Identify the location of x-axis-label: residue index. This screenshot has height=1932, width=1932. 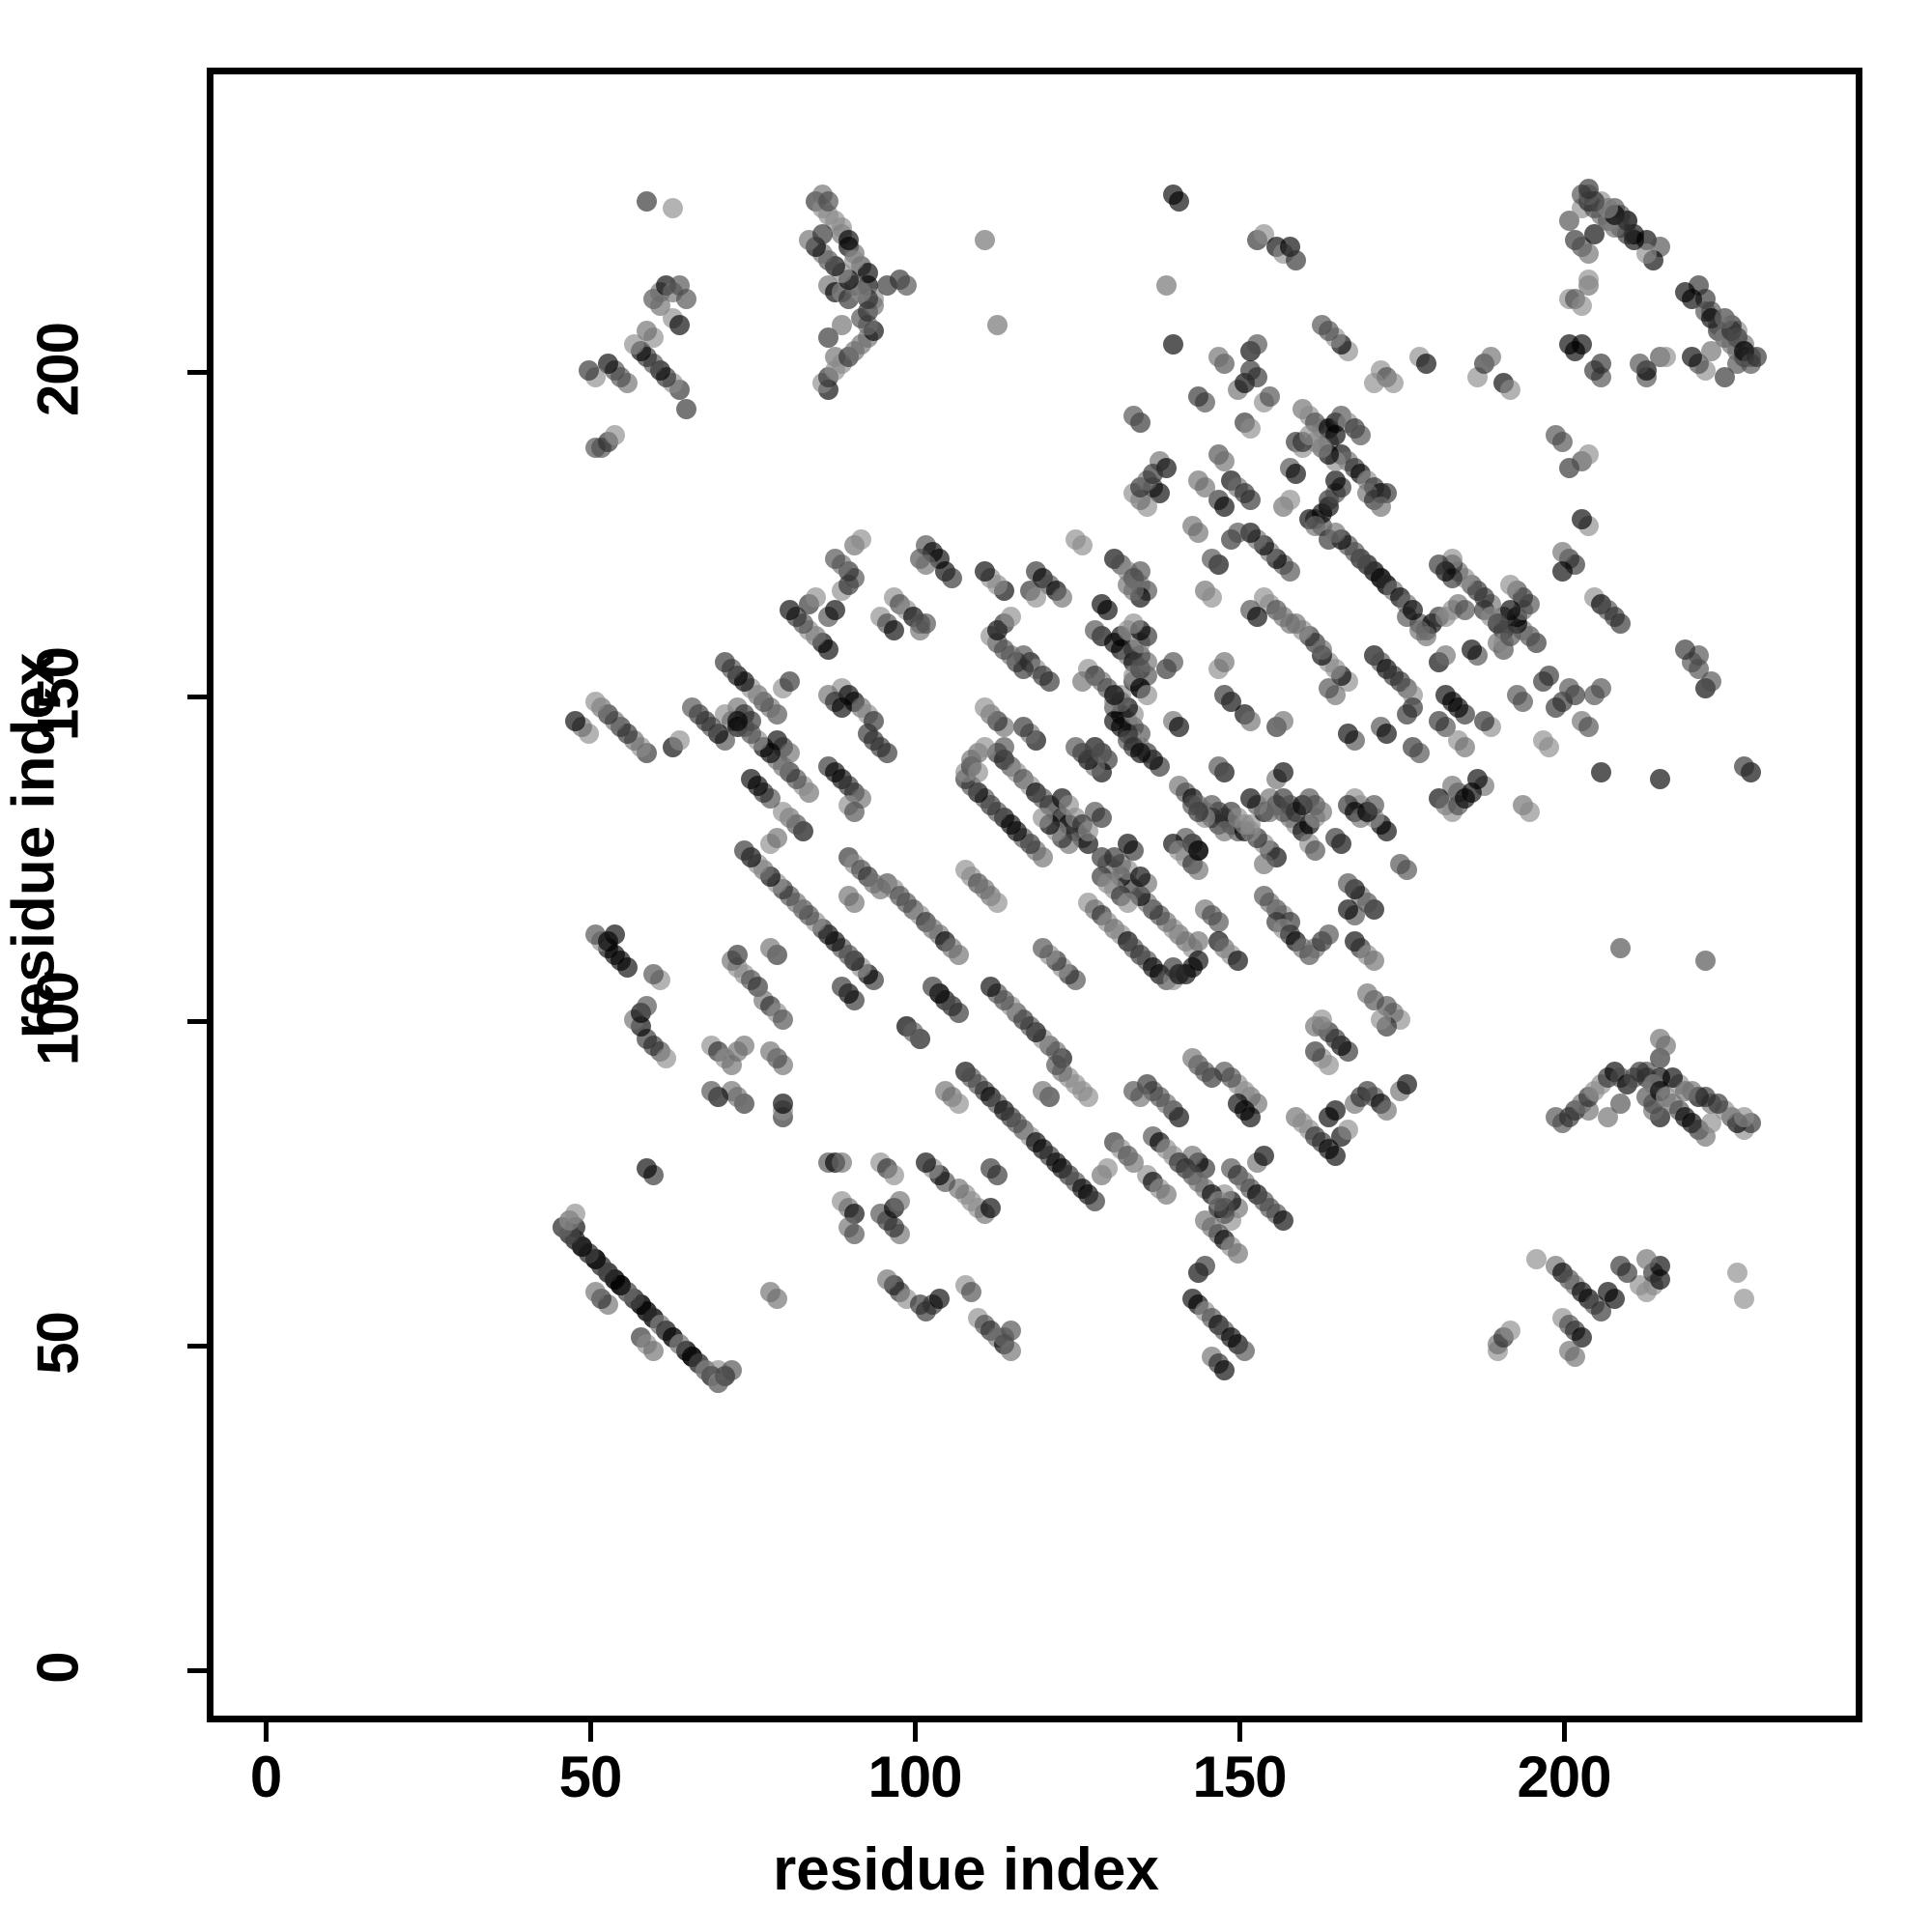
(966, 1869).